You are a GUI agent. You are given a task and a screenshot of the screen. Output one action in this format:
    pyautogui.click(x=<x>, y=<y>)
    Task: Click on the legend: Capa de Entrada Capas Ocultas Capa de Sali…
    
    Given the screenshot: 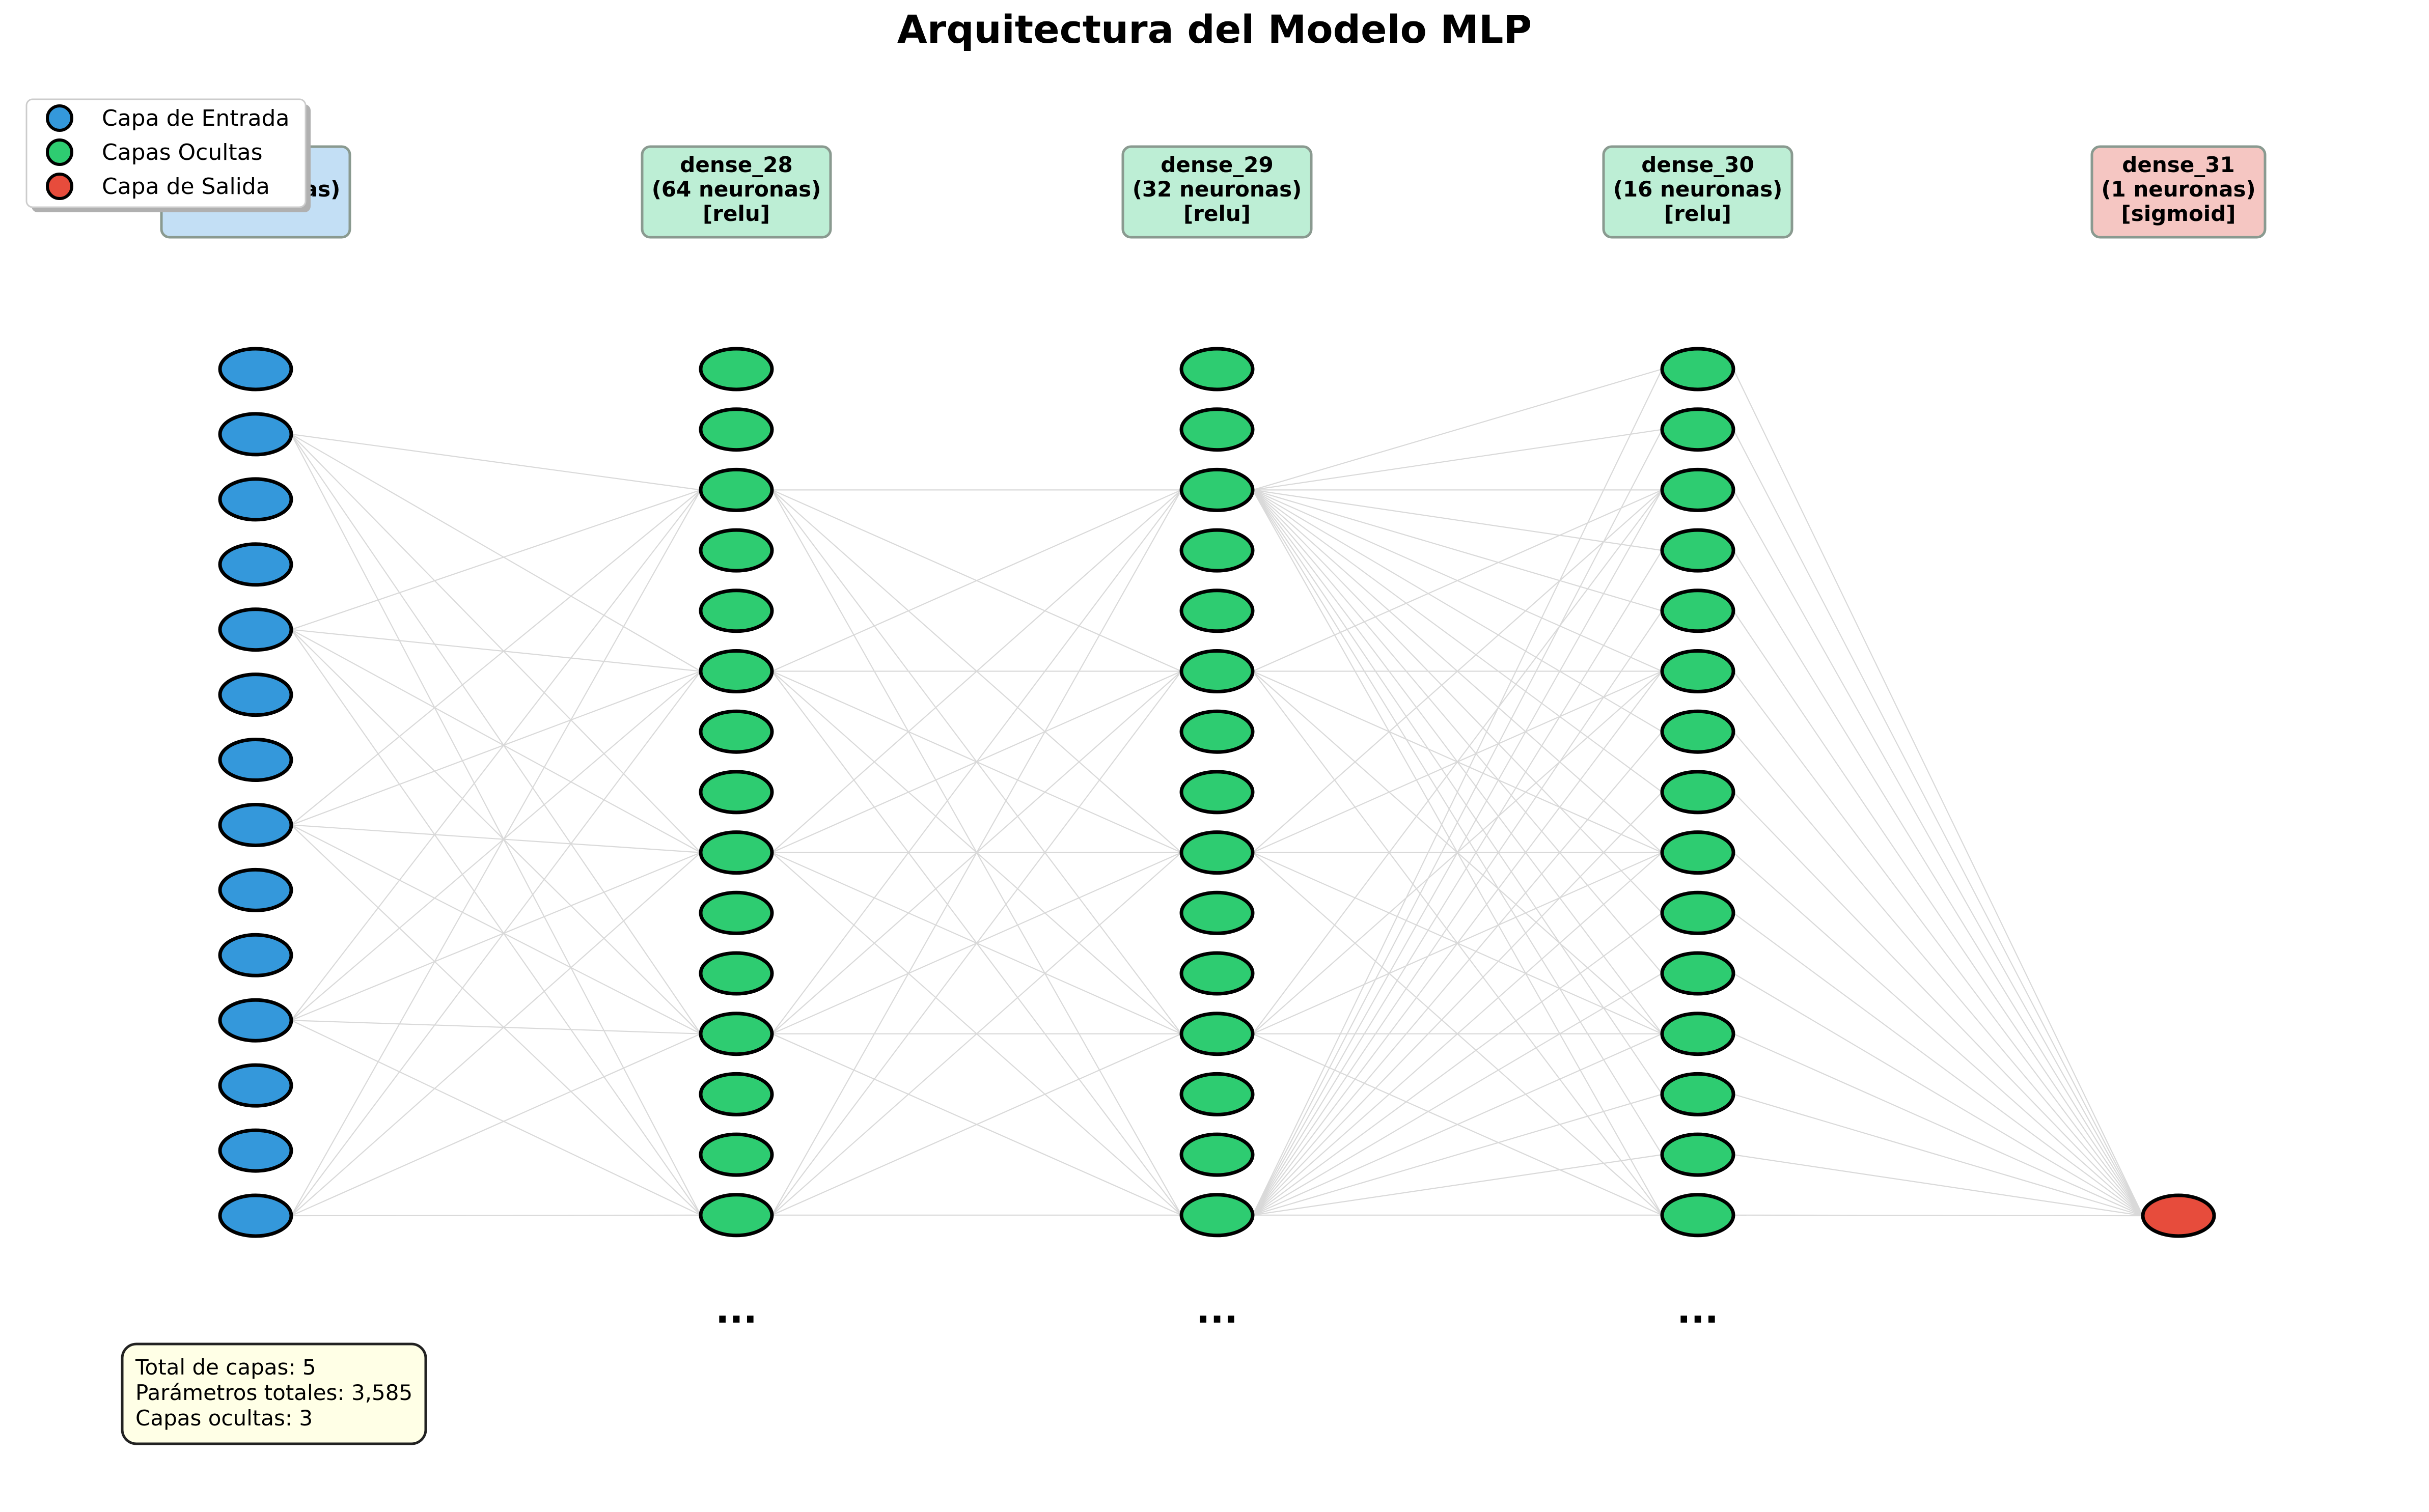 What is the action you would take?
    pyautogui.click(x=168, y=155)
    